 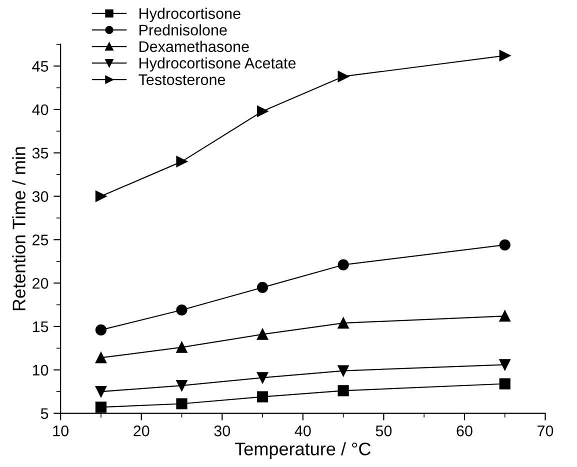 I want to click on x-tick-label: 30, so click(x=222, y=431).